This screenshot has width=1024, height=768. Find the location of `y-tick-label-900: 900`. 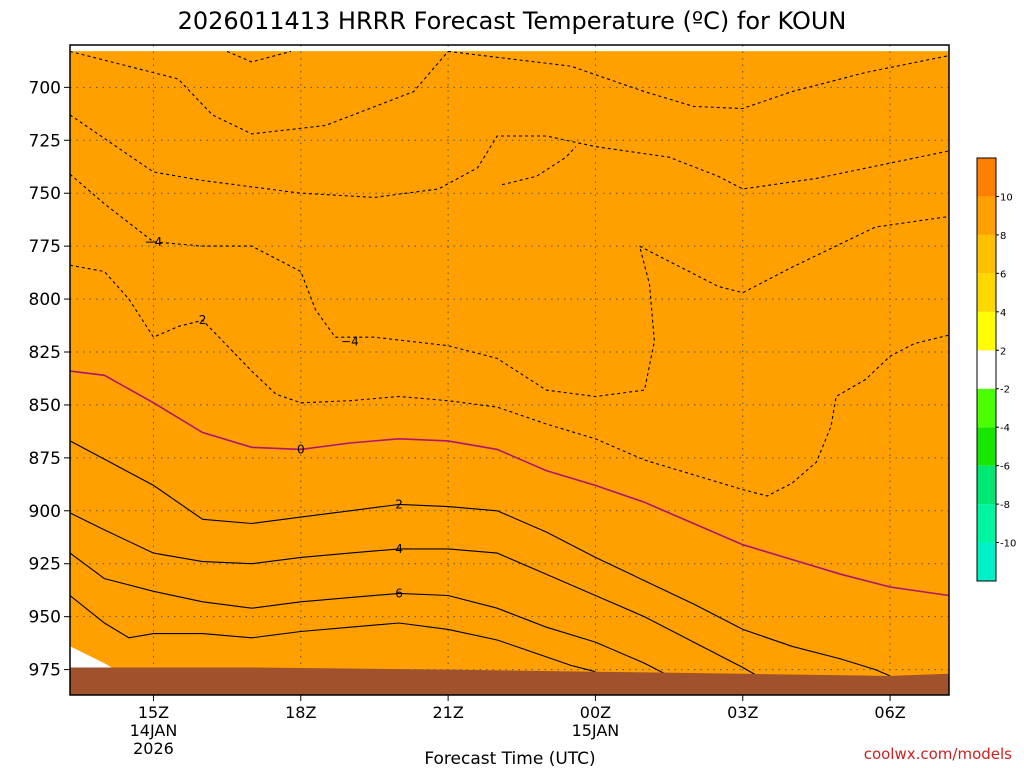

y-tick-label-900: 900 is located at coordinates (45, 512).